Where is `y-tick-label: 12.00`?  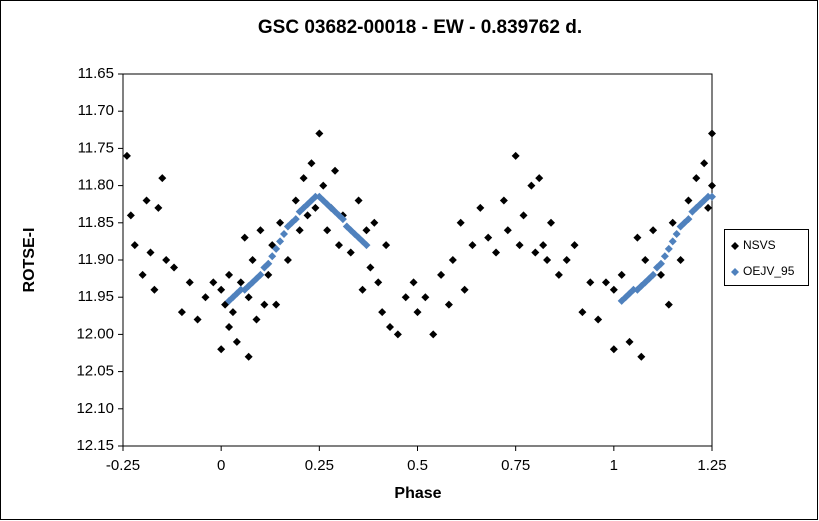
y-tick-label: 12.00 is located at coordinates (95, 333).